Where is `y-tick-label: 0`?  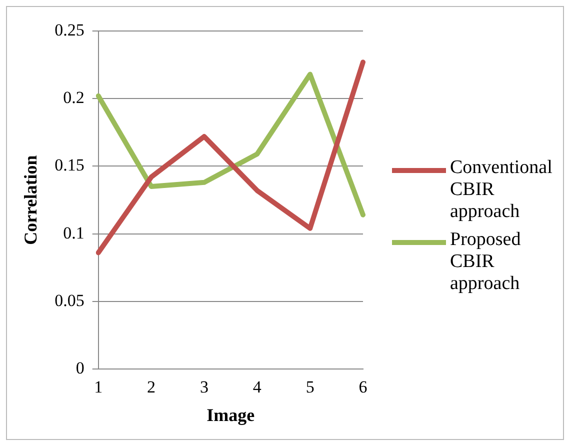
y-tick-label: 0 is located at coordinates (80, 368).